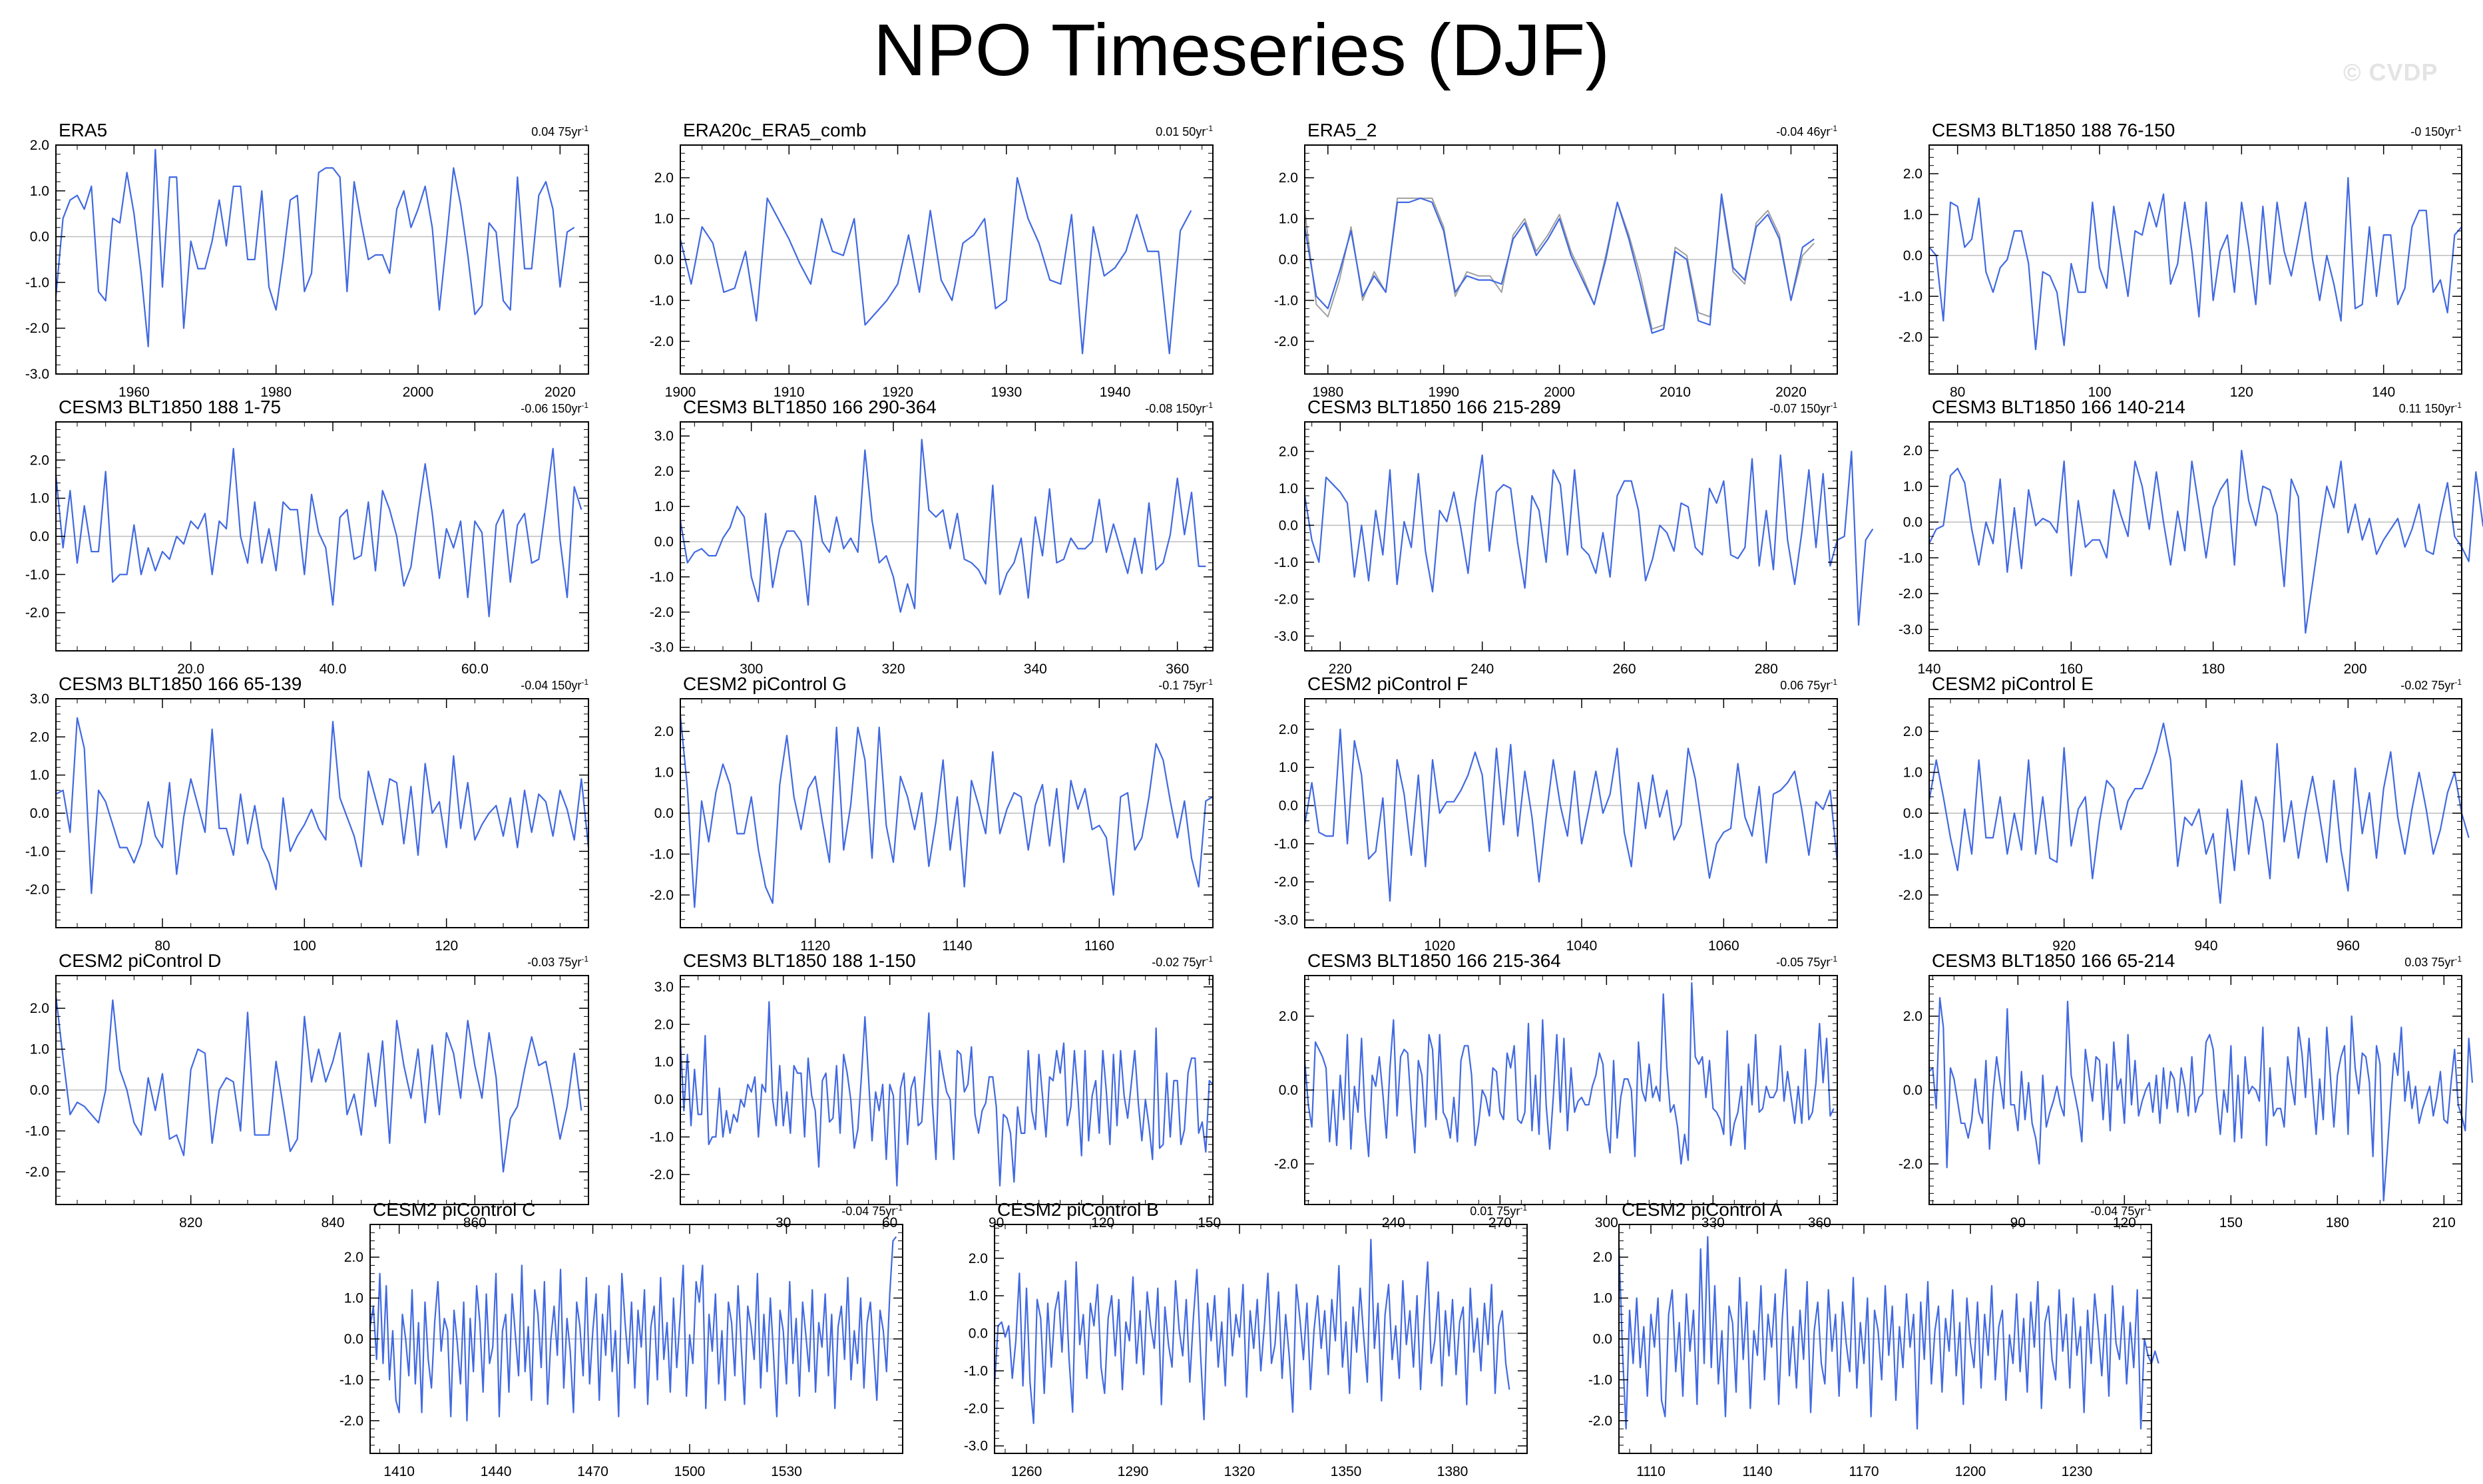 Image resolution: width=2483 pixels, height=1484 pixels. What do you see at coordinates (2053, 960) in the screenshot?
I see `panel-title: CESM3 BLT1850 166 65-214` at bounding box center [2053, 960].